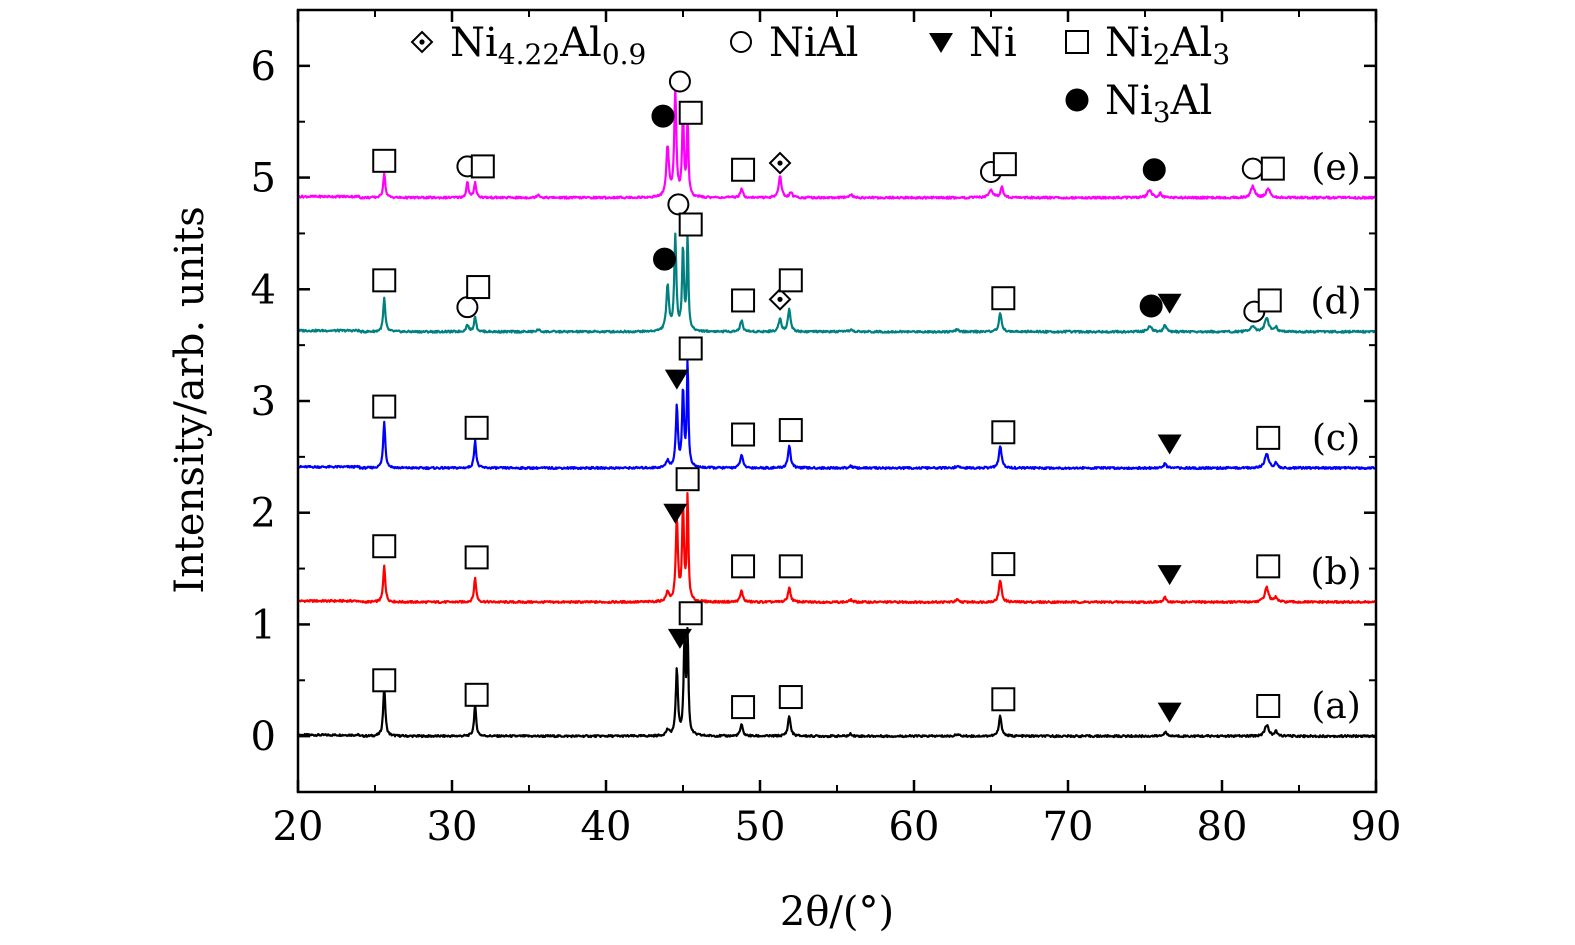 The width and height of the screenshot is (1575, 945). I want to click on legend-symbol-down-triangle, so click(941, 43).